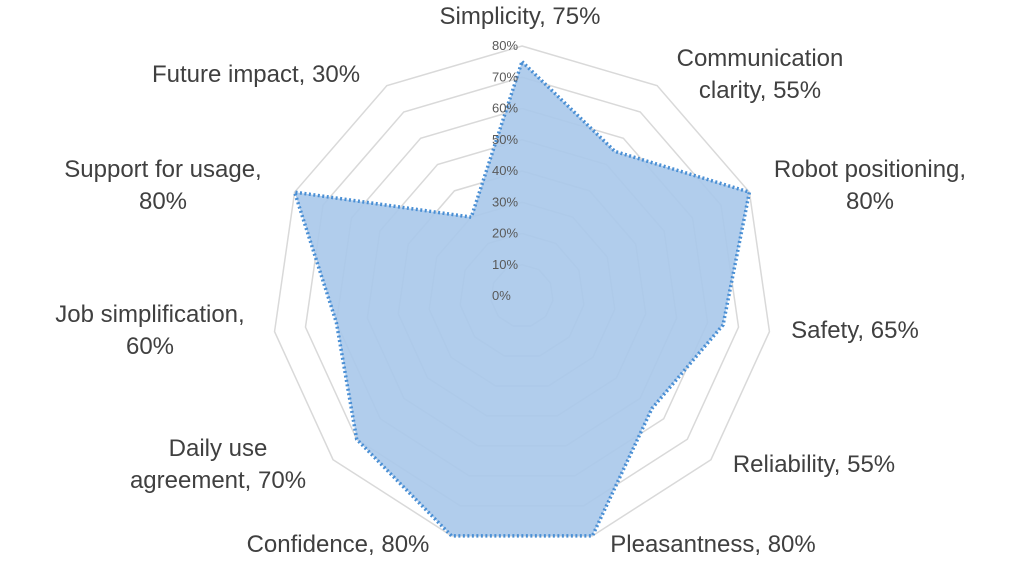 The image size is (1015, 564). I want to click on category-label-daily-use-agreement: Daily use agreement, 70%, so click(218, 464).